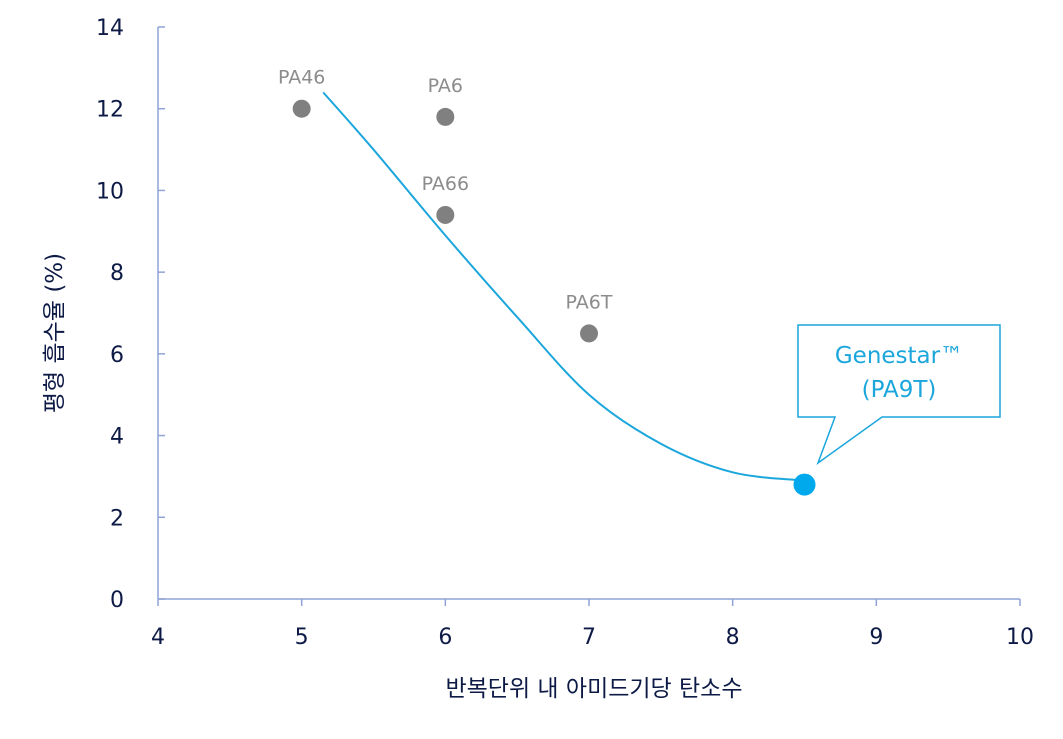  I want to click on data-point-genestar, so click(804, 484).